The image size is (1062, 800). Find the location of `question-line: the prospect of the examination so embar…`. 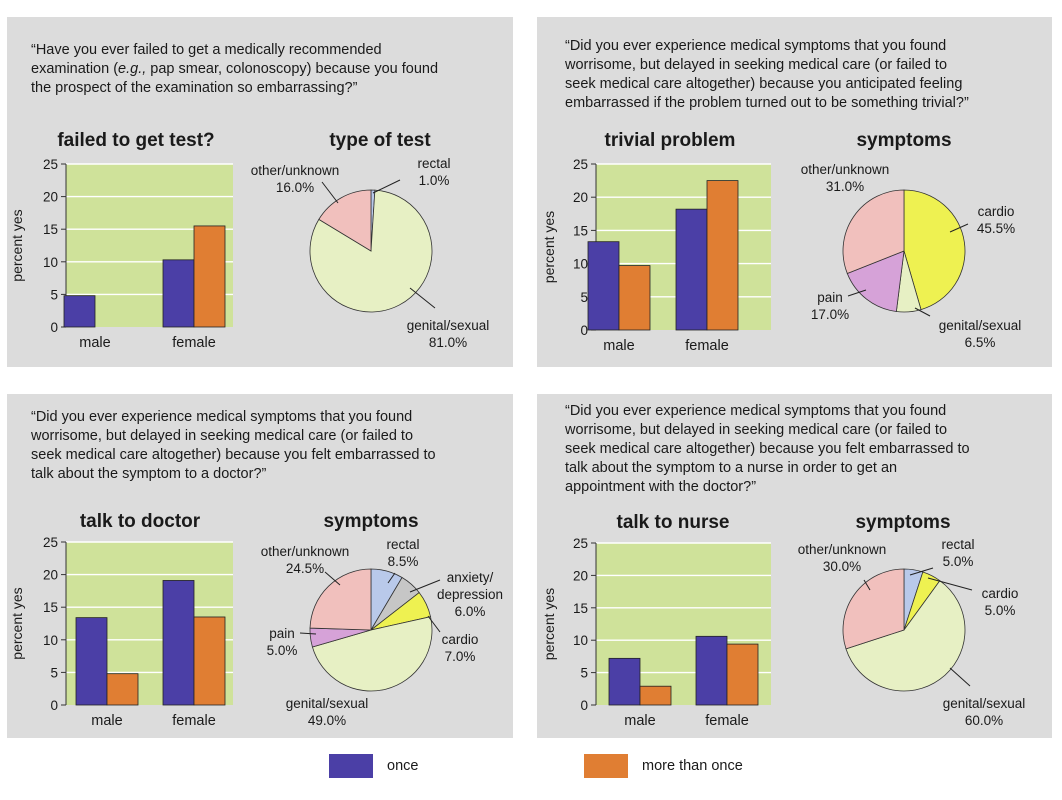

question-line: the prospect of the examination so embar… is located at coordinates (194, 88).